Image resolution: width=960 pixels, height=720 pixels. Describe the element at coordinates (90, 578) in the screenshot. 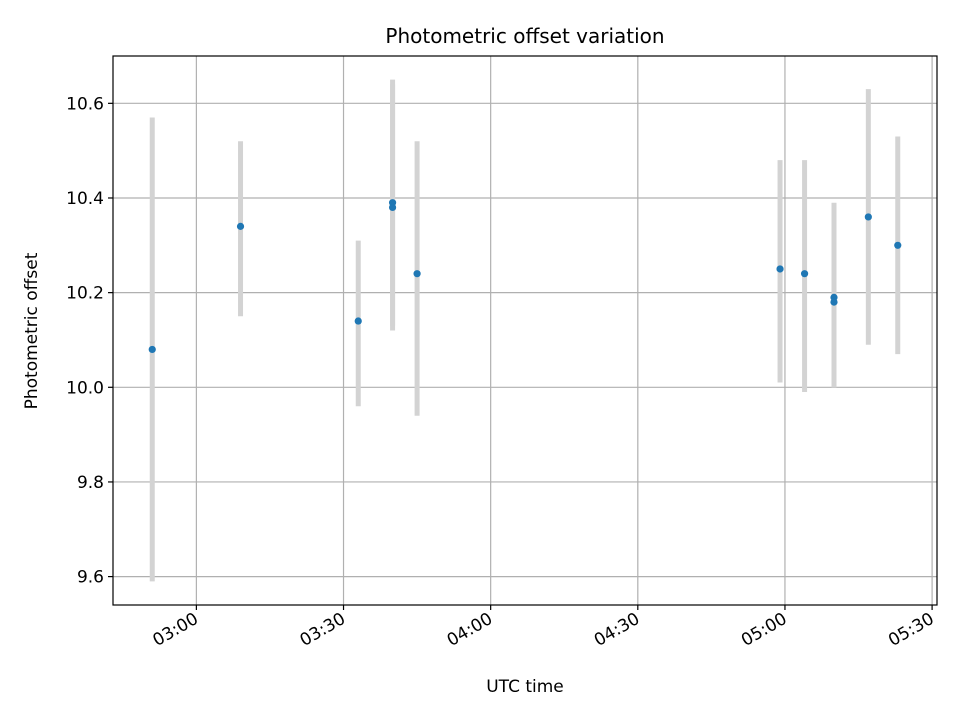

I see `y-tick-label: 9.6` at that location.